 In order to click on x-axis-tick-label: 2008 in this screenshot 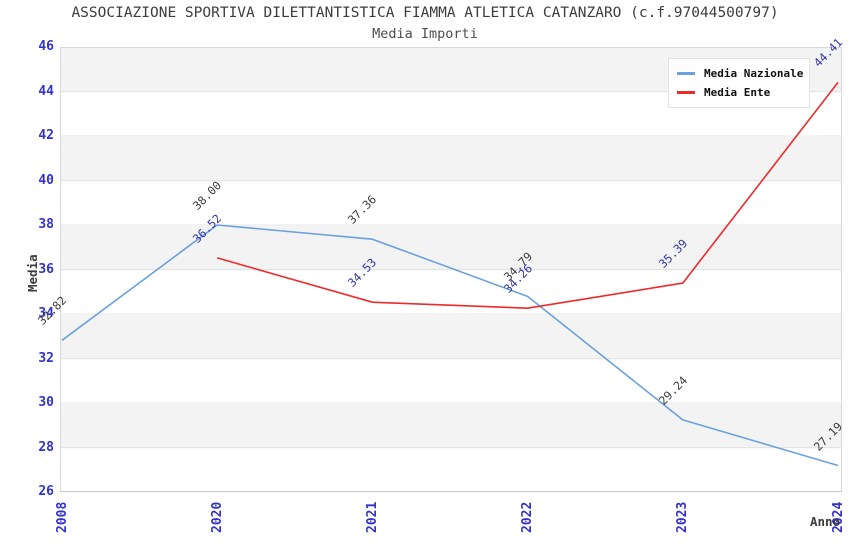, I will do `click(62, 517)`.